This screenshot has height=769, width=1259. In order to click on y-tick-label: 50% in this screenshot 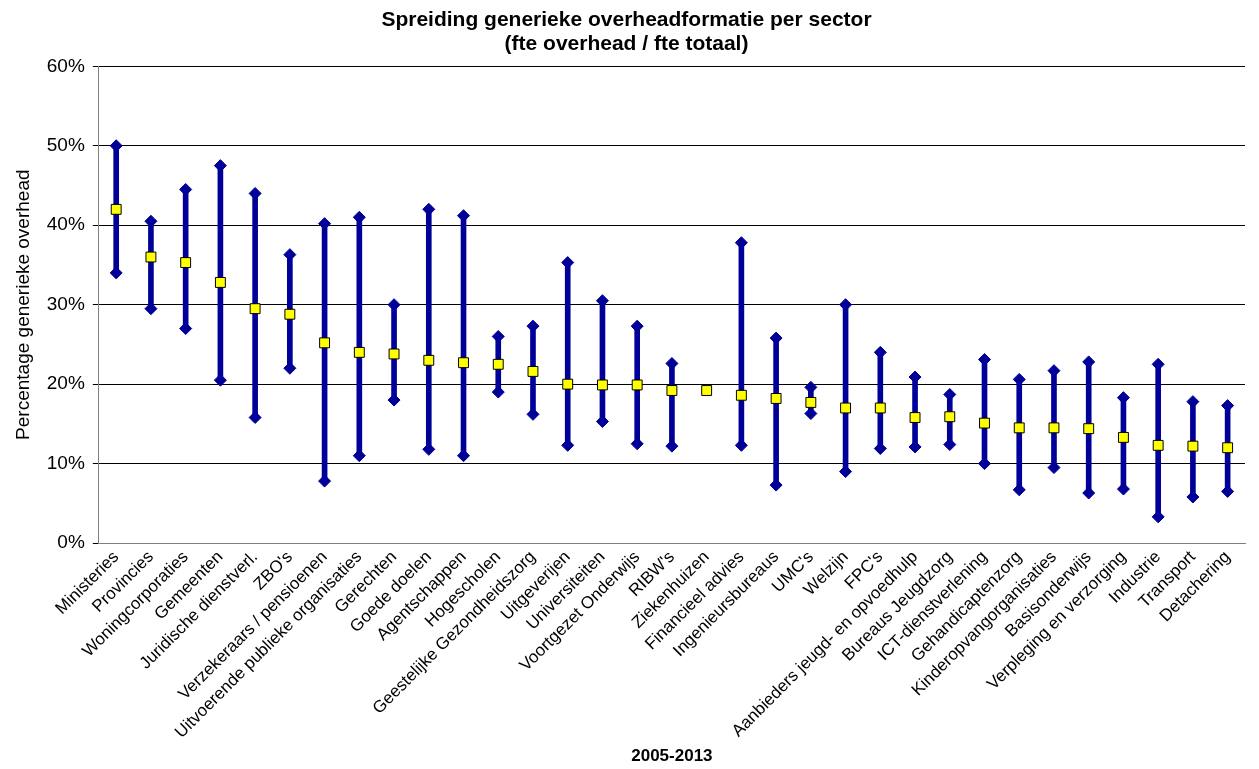, I will do `click(65, 144)`.